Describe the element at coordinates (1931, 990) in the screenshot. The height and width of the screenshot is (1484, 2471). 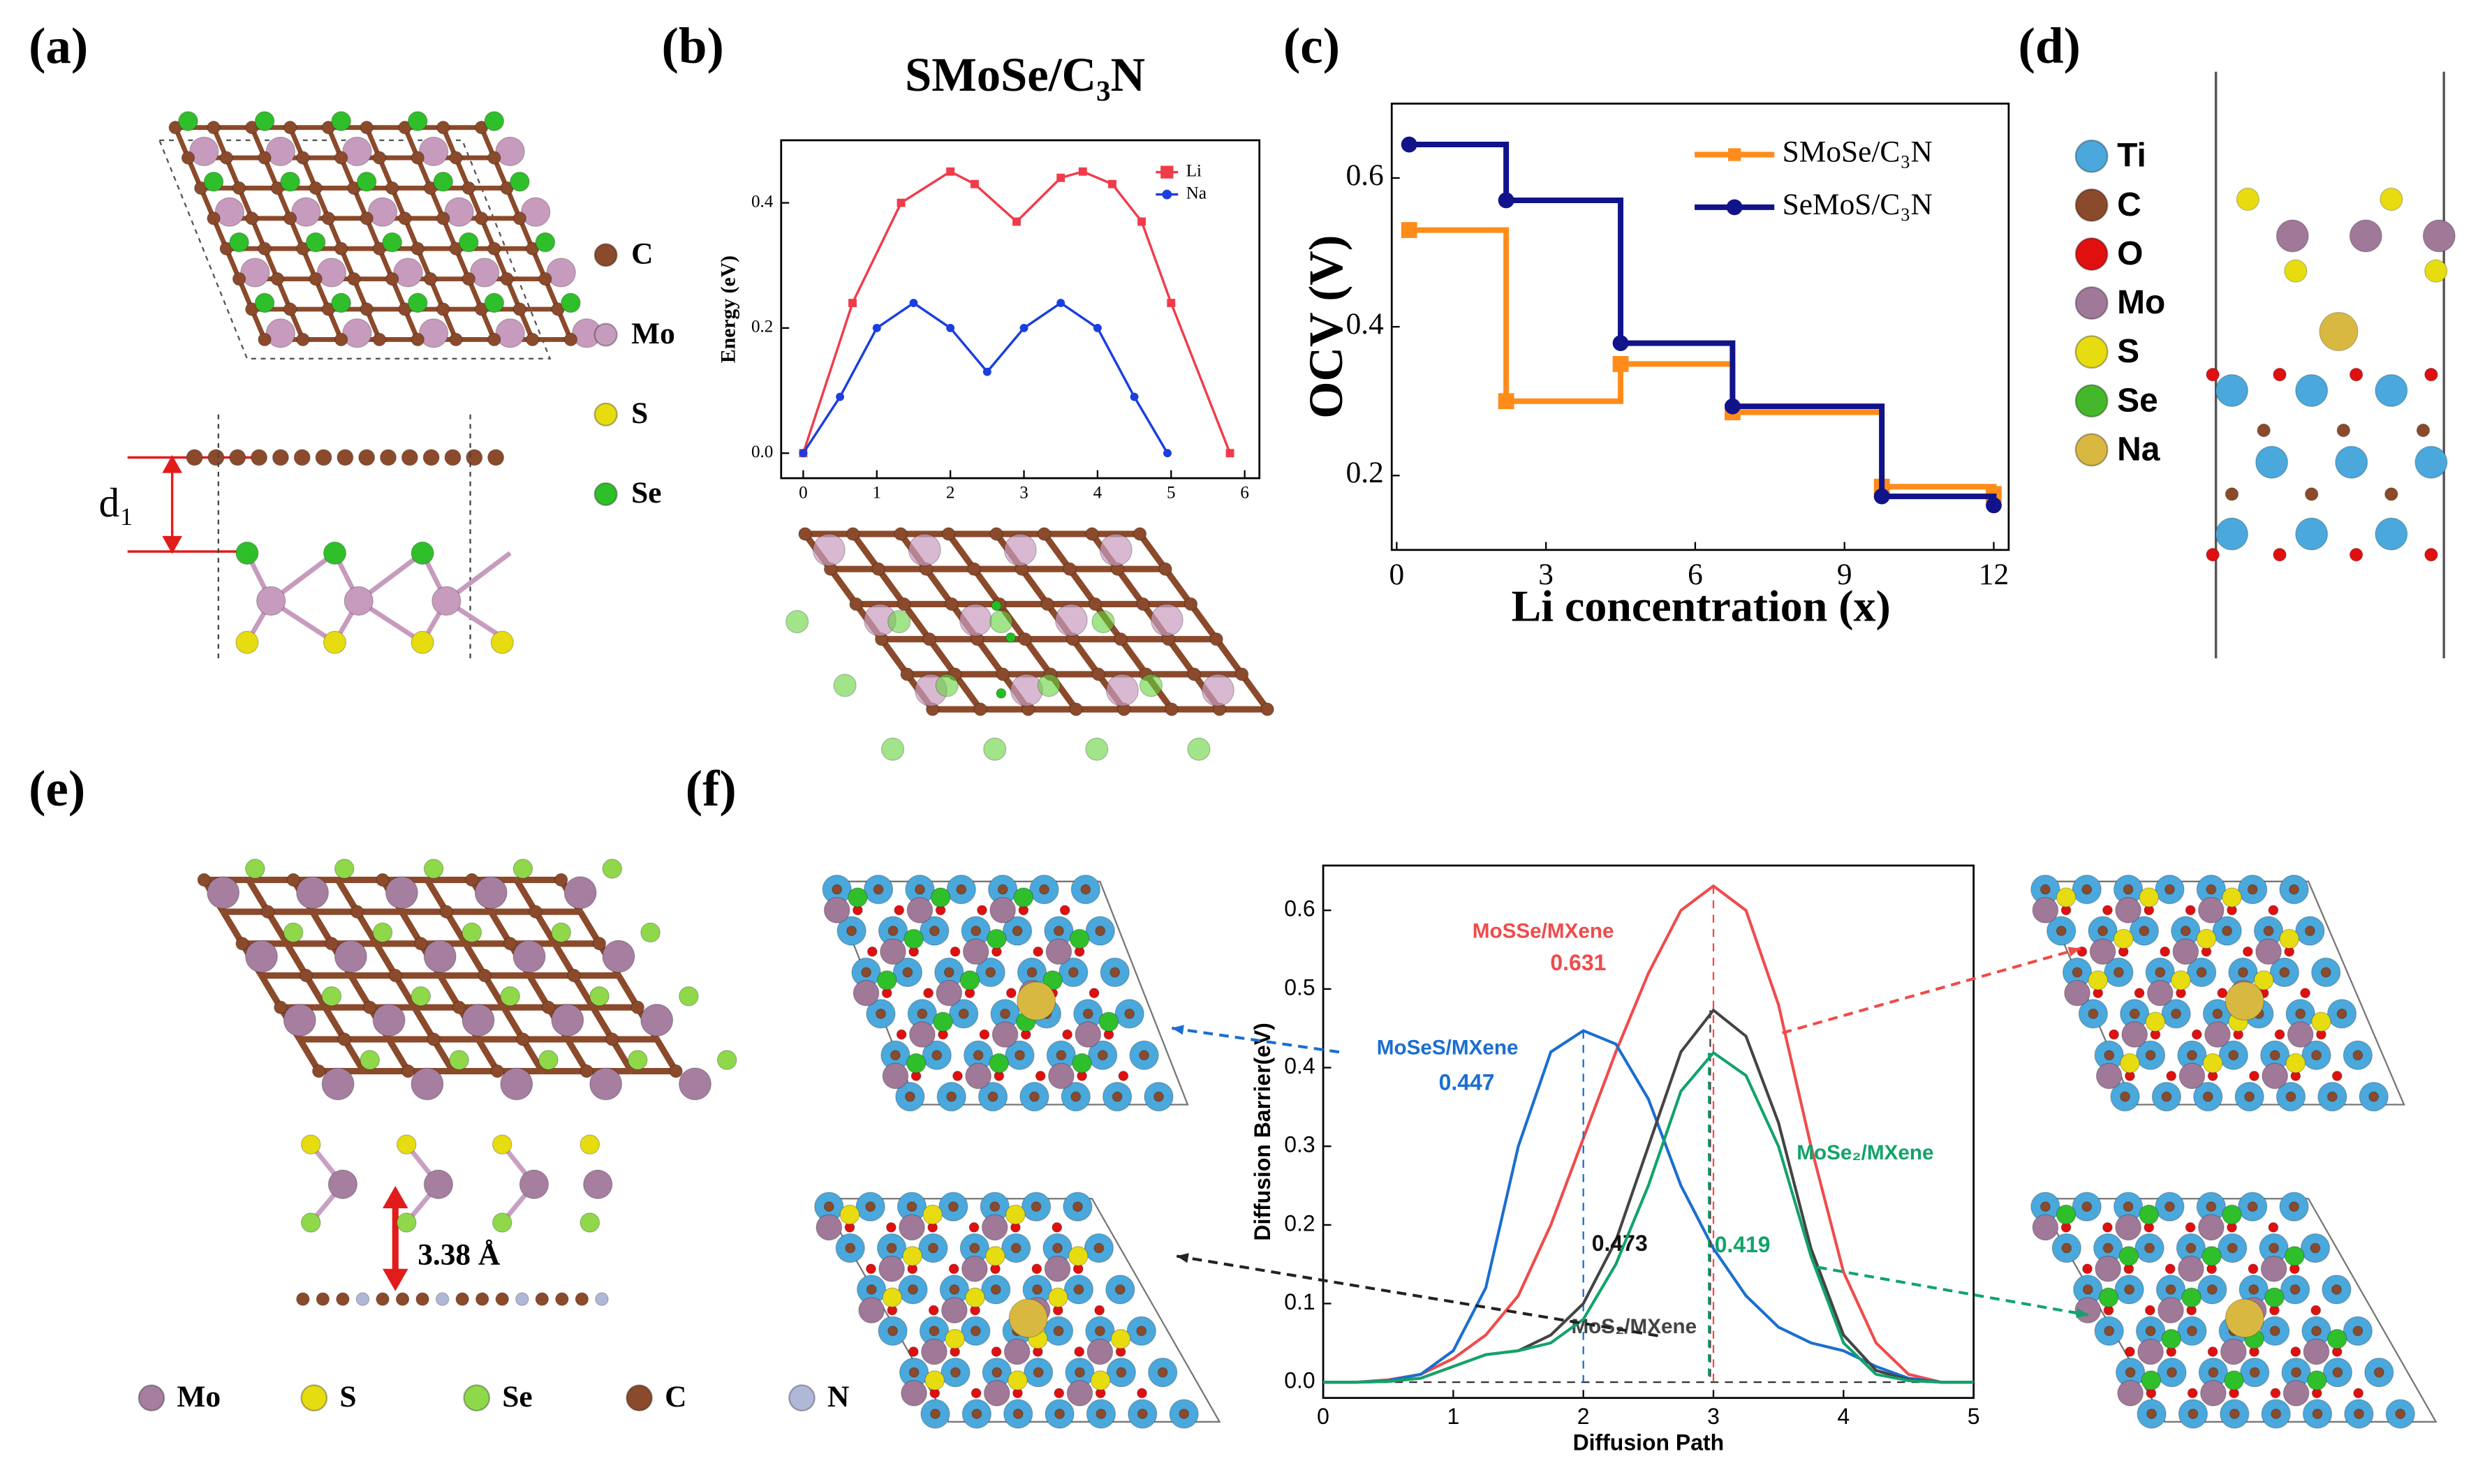
I see `pointer-arrow` at that location.